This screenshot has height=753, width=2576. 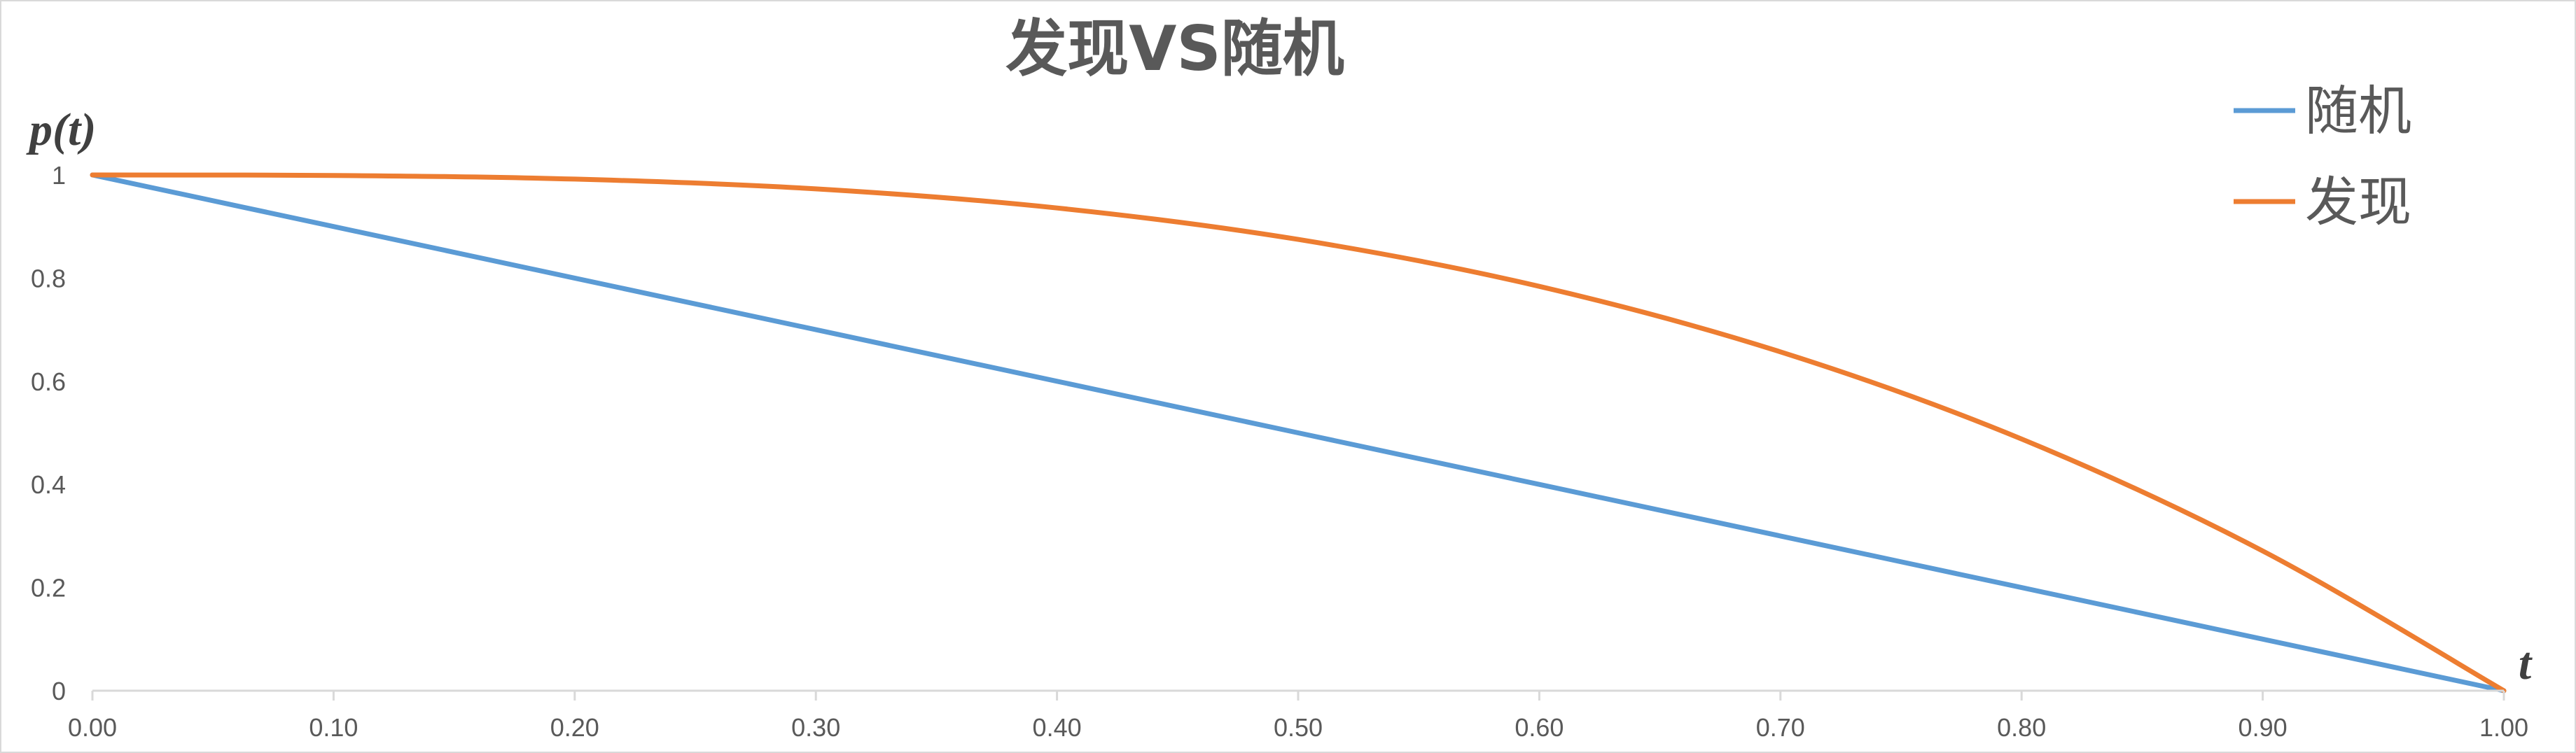 What do you see at coordinates (2358, 111) in the screenshot?
I see `legend-label: 随机` at bounding box center [2358, 111].